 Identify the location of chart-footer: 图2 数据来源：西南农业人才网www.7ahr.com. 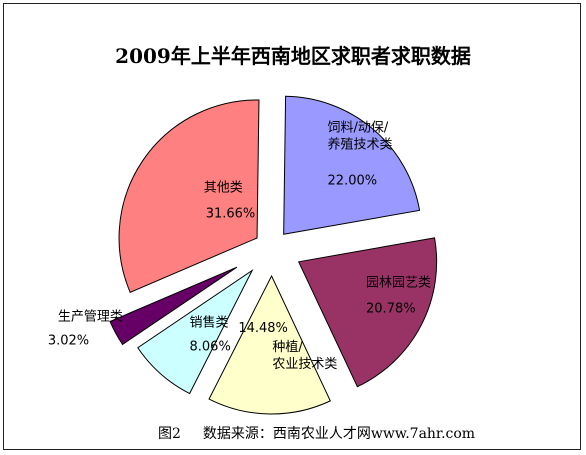
(316, 433).